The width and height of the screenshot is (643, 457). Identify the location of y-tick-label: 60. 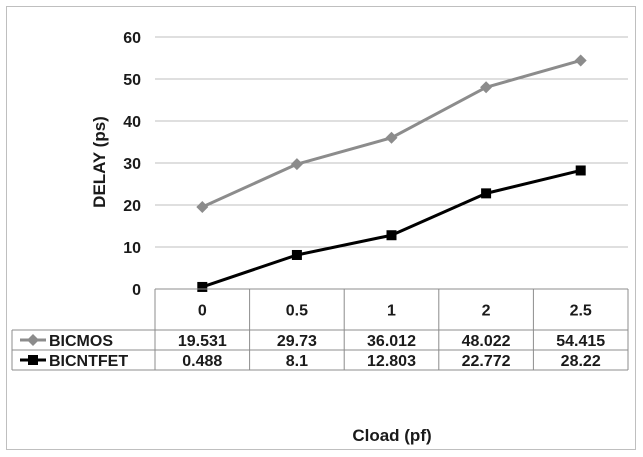
(132, 38).